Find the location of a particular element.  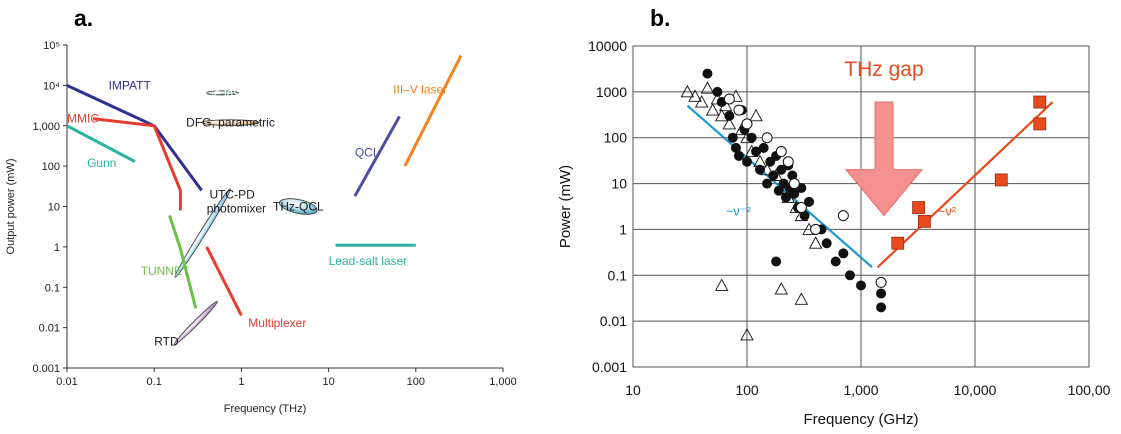

y-tick-label: 0.001 is located at coordinates (609, 367).